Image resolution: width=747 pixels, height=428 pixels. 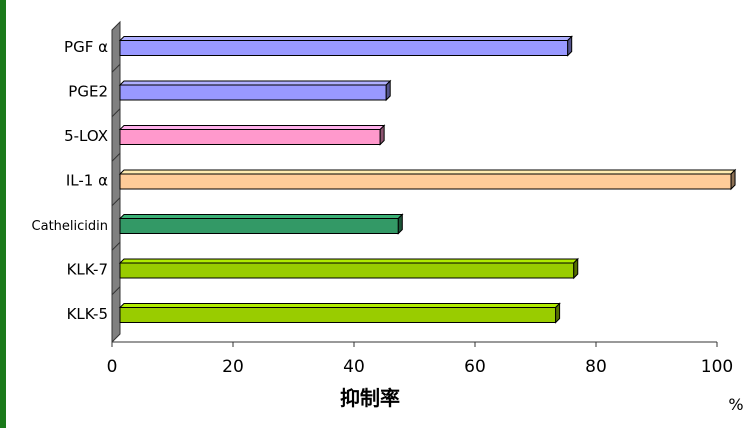 What do you see at coordinates (354, 367) in the screenshot?
I see `x-tick-label: 40` at bounding box center [354, 367].